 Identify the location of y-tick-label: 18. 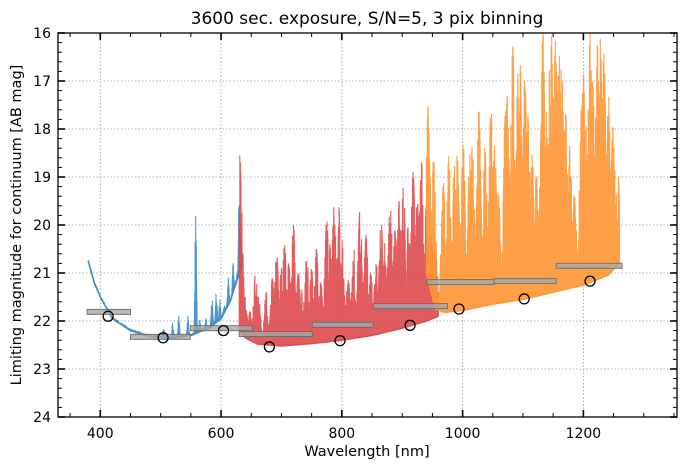
(42, 130).